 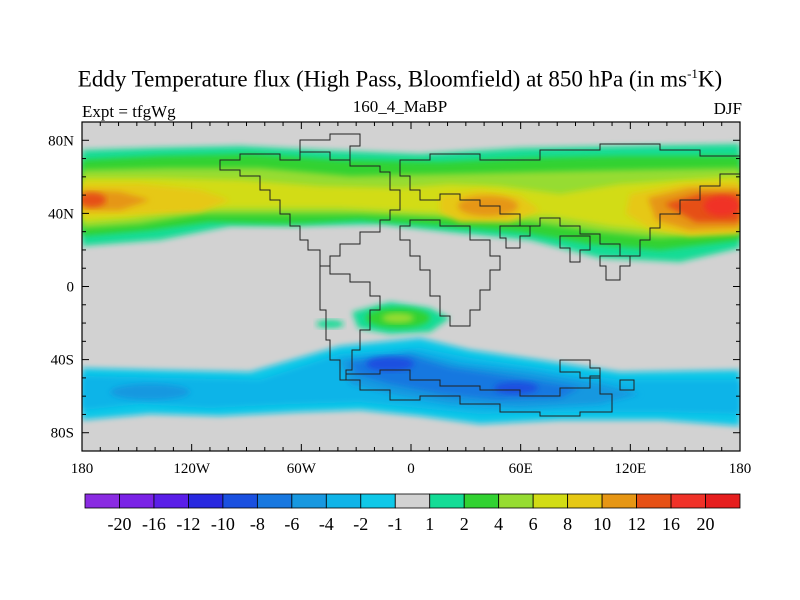 What do you see at coordinates (602, 524) in the screenshot?
I see `colorbar-label: 10` at bounding box center [602, 524].